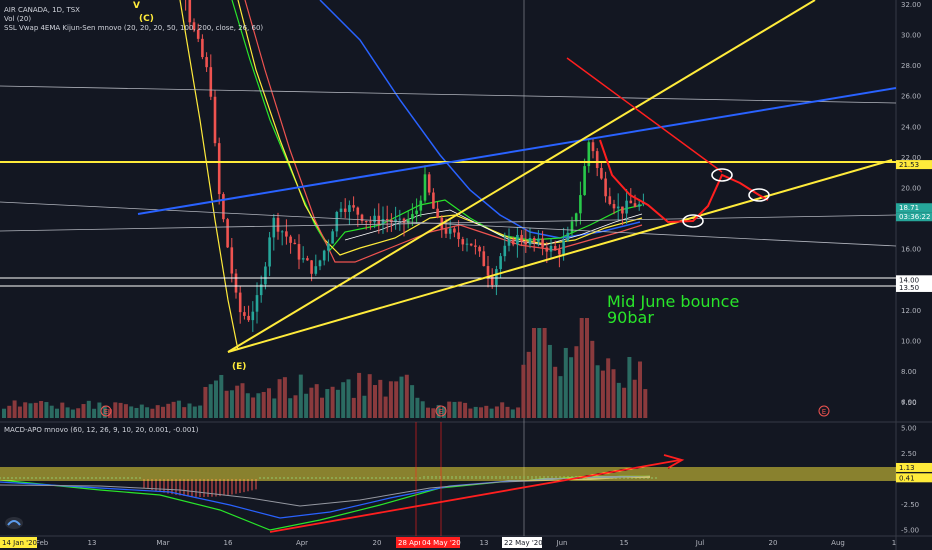  I want to click on volume-indicator-label: Vol (20), so click(18, 19).